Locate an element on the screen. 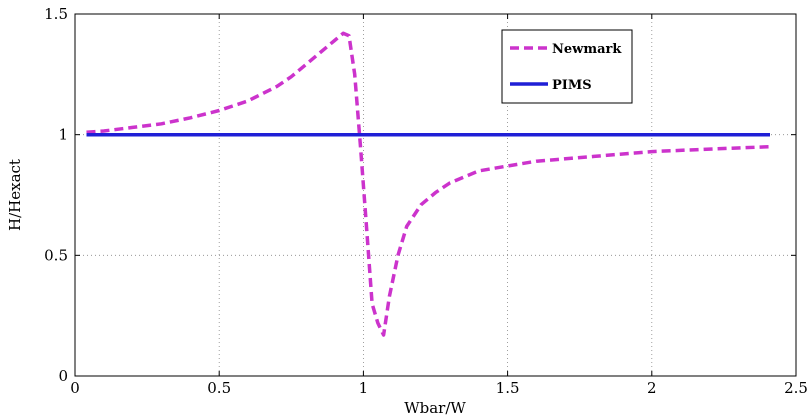  y-tick-label: 0 is located at coordinates (63, 376).